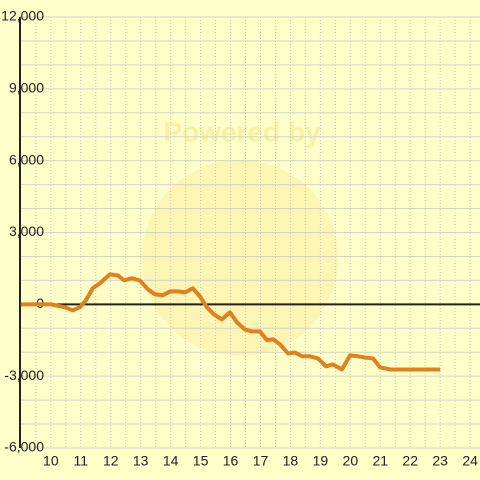  Describe the element at coordinates (26, 159) in the screenshot. I see `y-tick-label: 6,000` at that location.